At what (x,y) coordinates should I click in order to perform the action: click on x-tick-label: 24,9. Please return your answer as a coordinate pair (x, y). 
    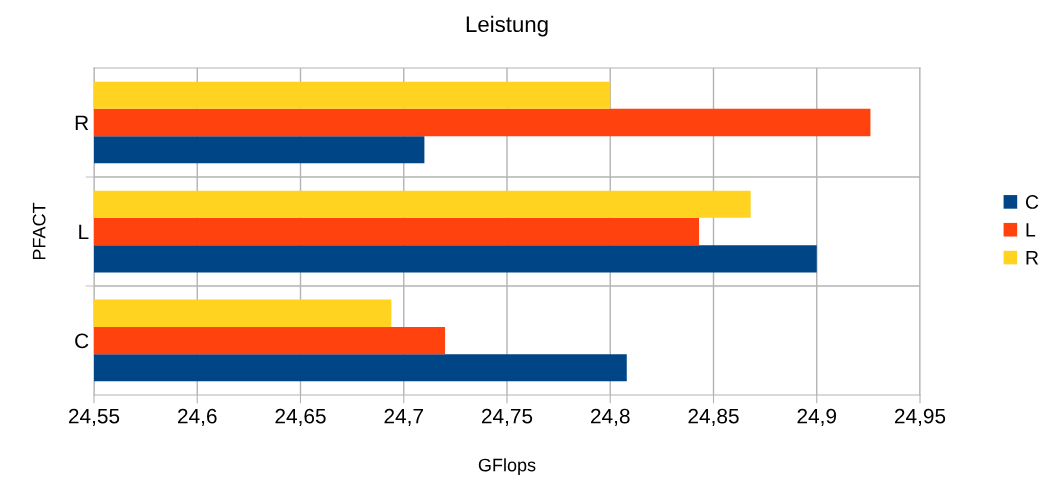
    Looking at the image, I should click on (817, 417).